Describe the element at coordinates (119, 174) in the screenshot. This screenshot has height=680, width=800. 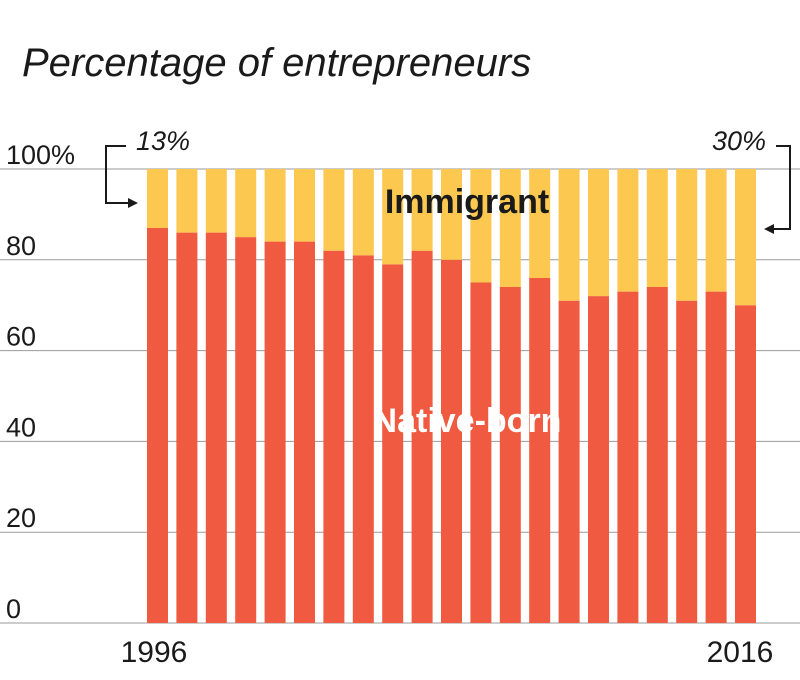
I see `arrow-start` at that location.